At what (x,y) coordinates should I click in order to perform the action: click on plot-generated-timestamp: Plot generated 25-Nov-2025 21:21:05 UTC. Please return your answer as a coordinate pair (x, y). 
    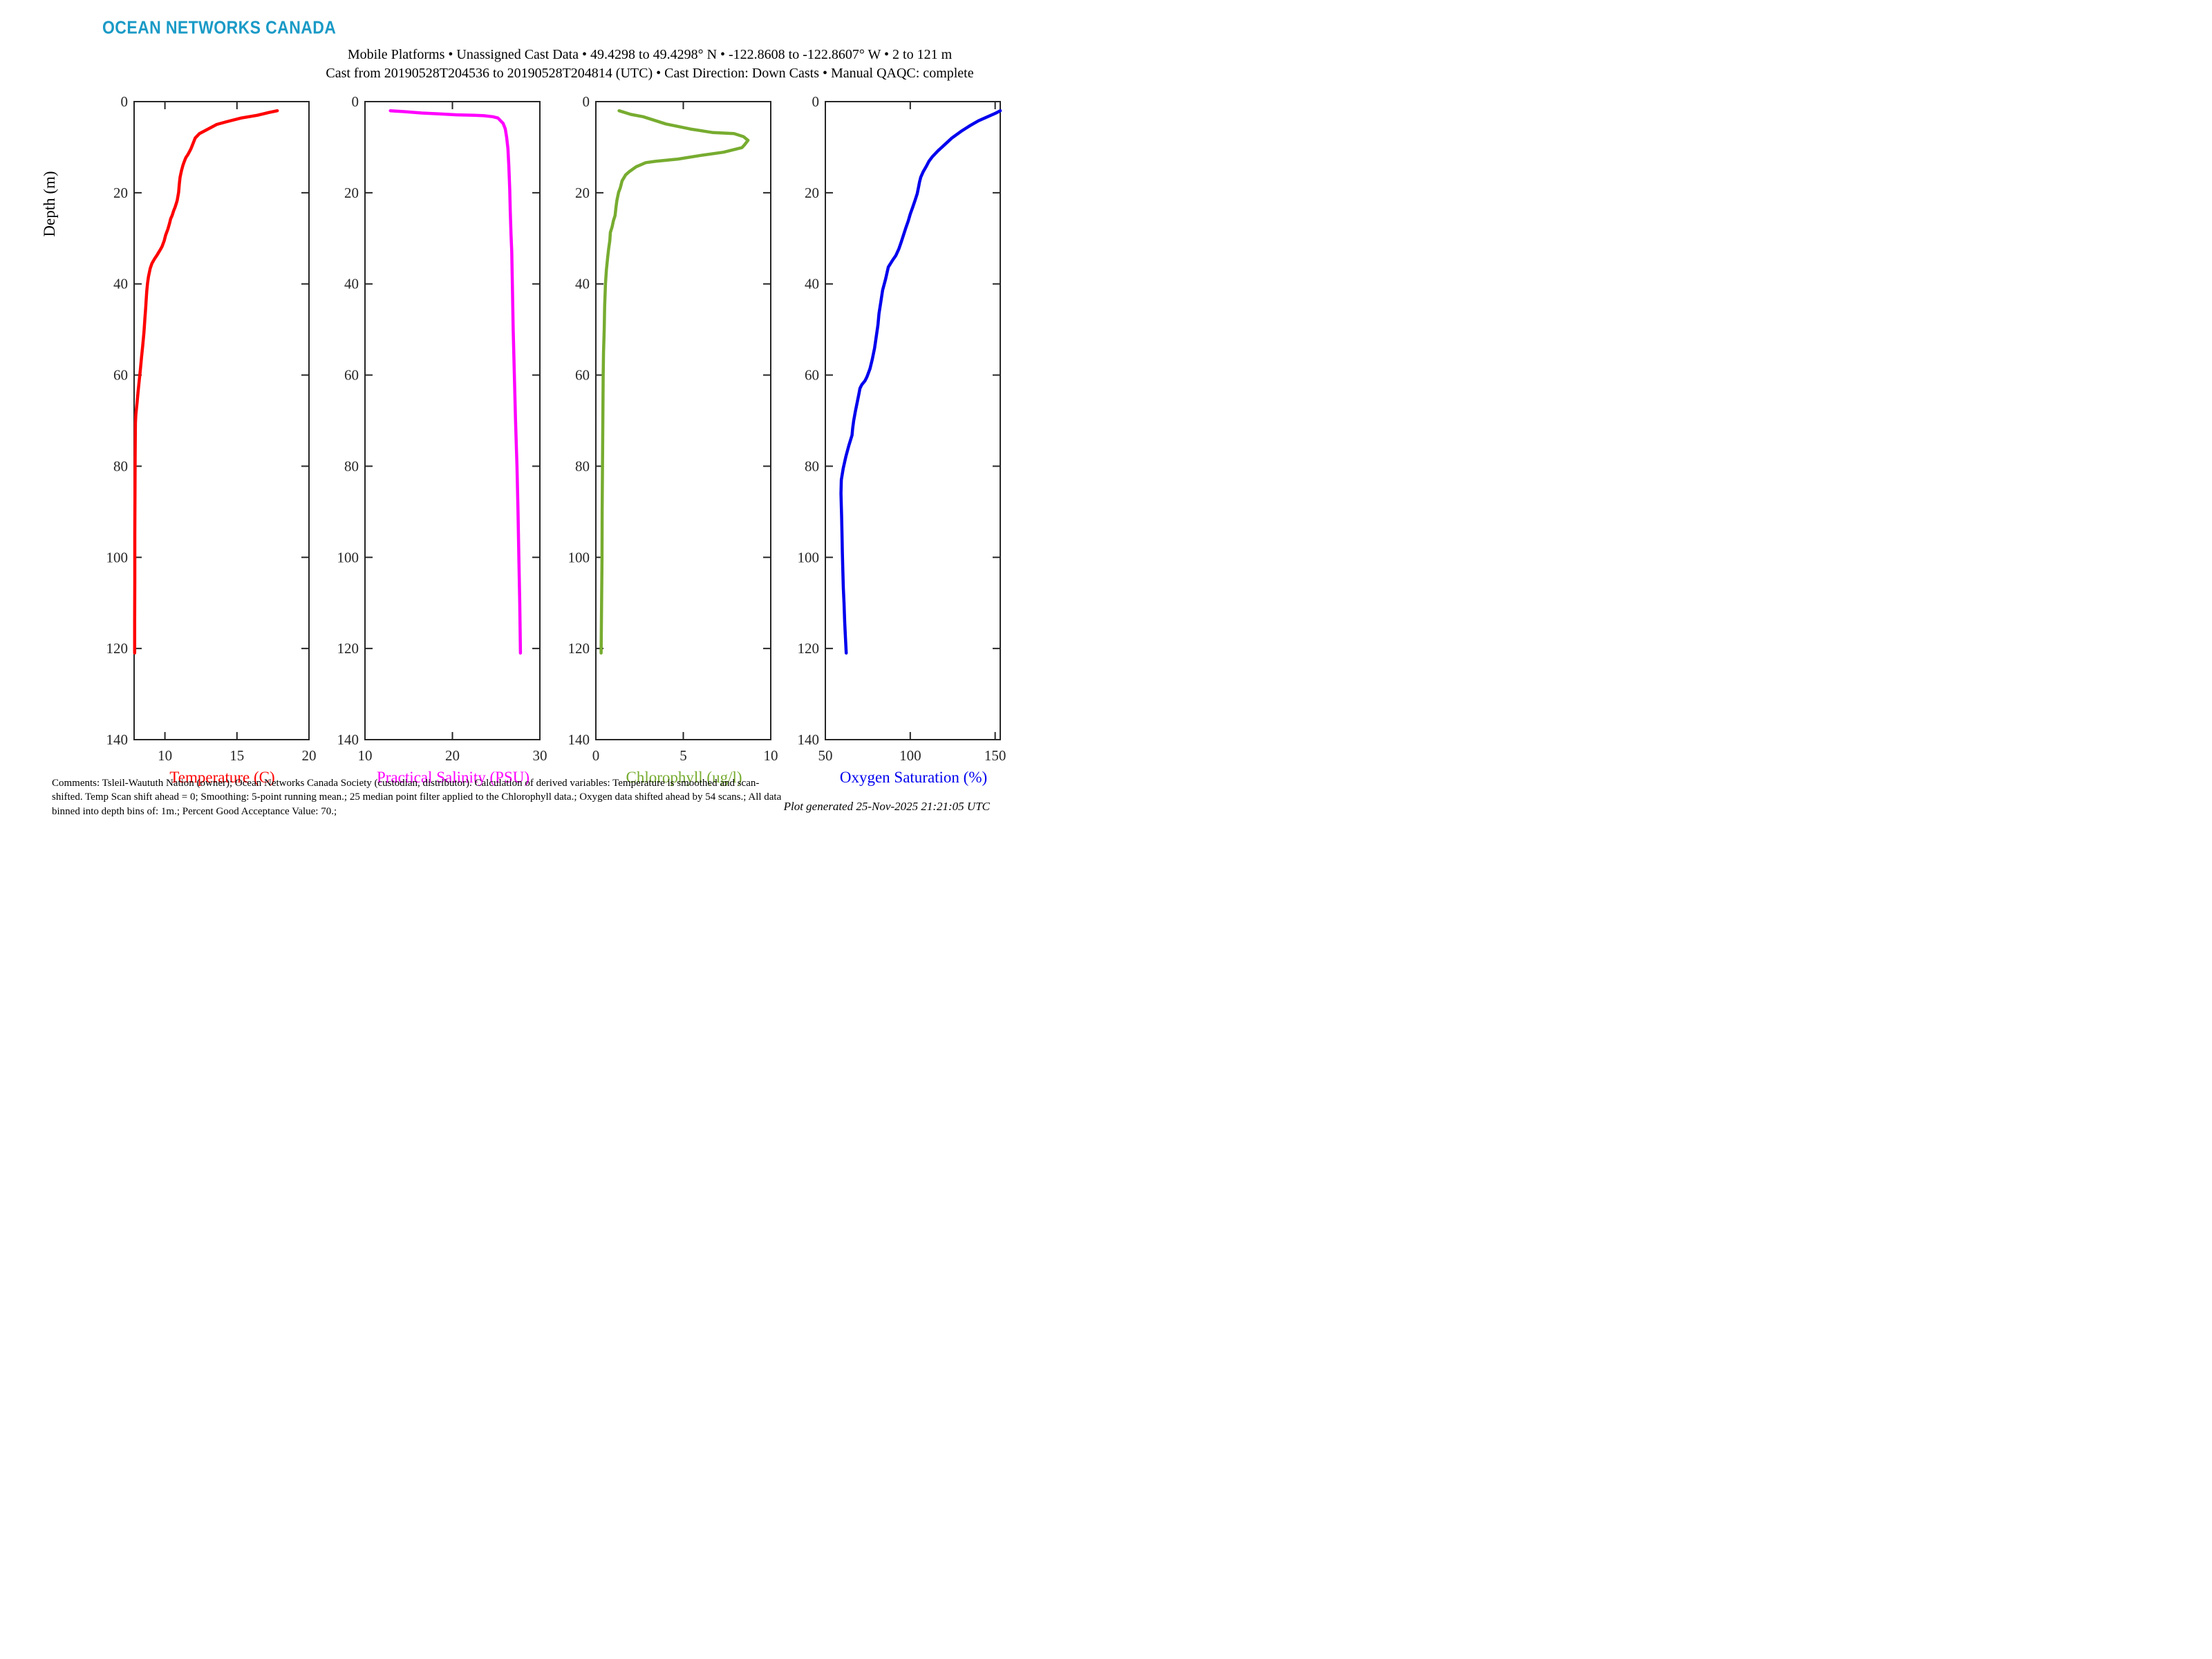
    Looking at the image, I should click on (887, 807).